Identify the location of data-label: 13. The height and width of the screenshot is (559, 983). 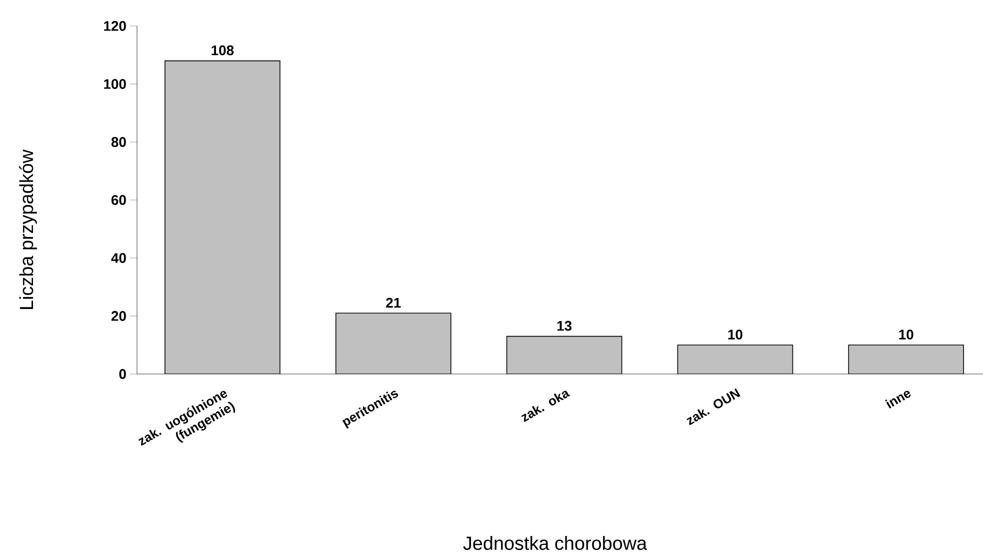
(564, 325).